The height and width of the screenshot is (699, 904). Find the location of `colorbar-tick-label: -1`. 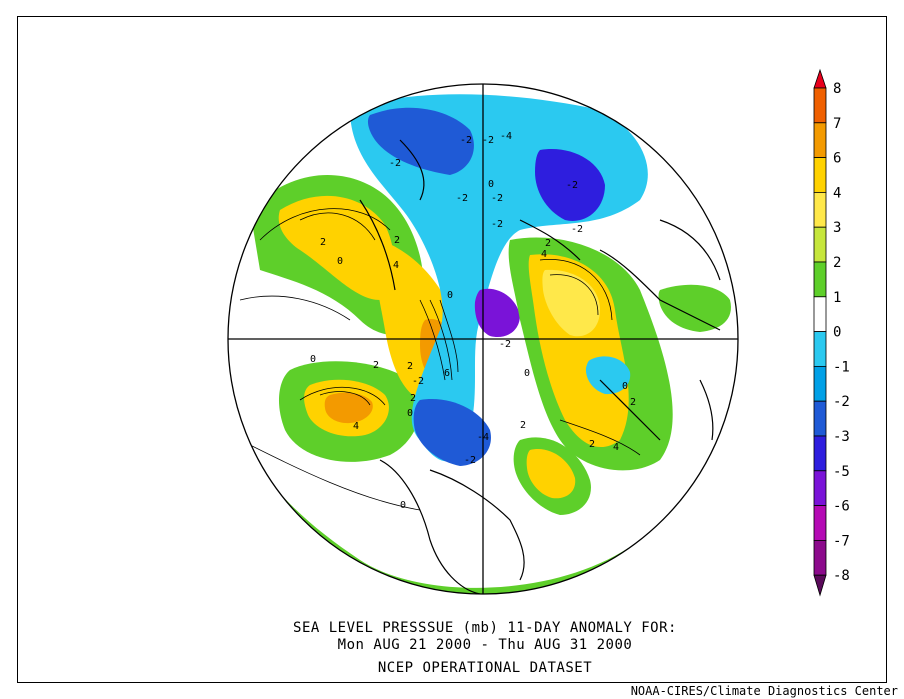

colorbar-tick-label: -1 is located at coordinates (841, 367).